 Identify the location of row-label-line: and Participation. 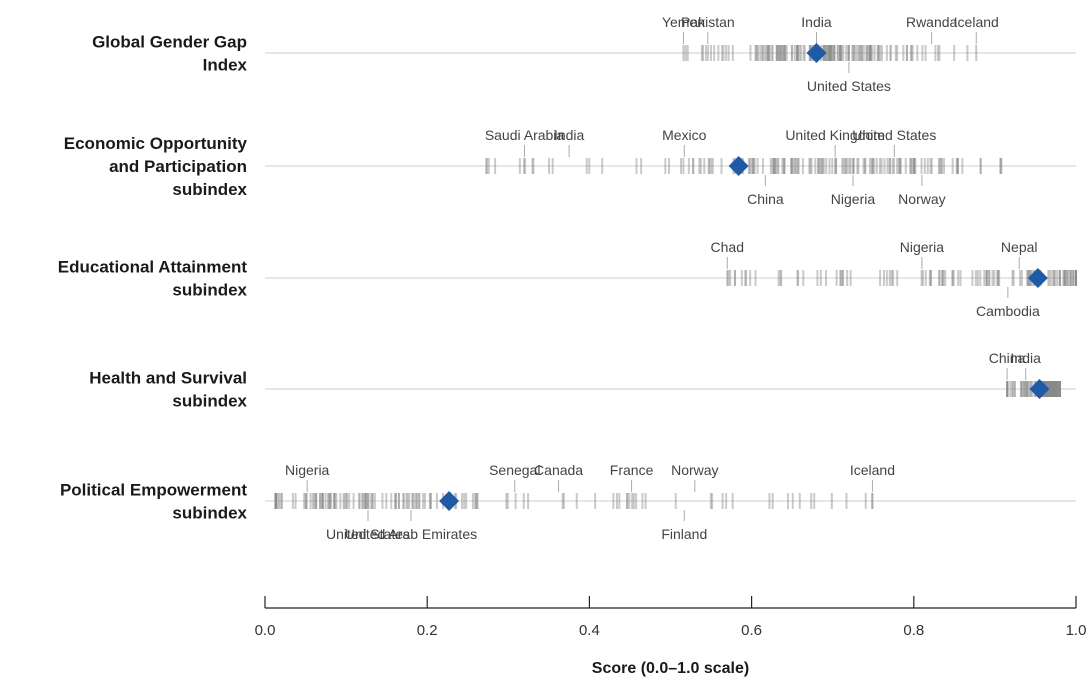
(178, 166).